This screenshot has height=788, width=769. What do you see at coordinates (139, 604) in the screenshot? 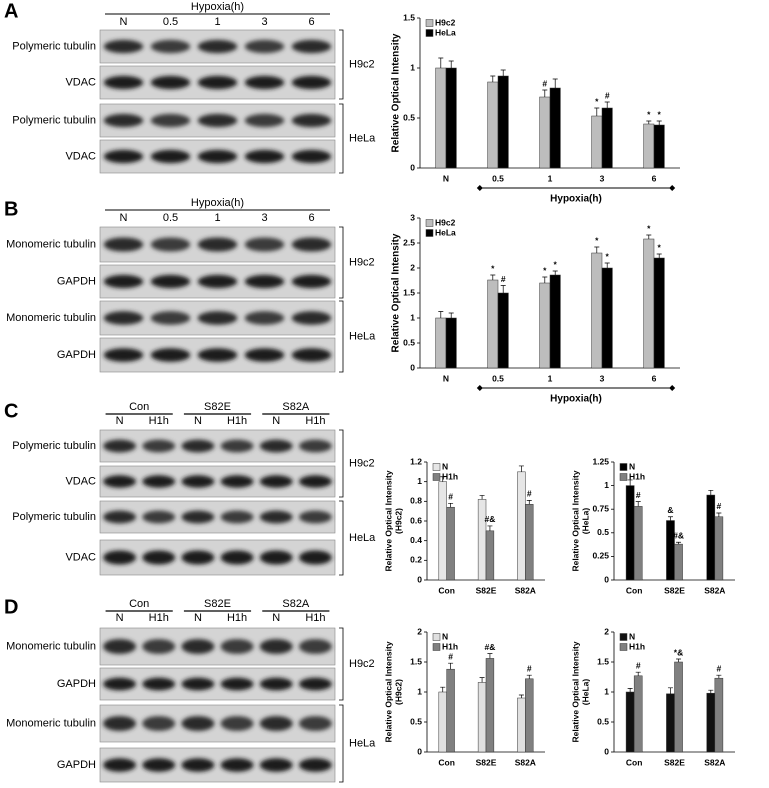
I see `condition-label: Con` at bounding box center [139, 604].